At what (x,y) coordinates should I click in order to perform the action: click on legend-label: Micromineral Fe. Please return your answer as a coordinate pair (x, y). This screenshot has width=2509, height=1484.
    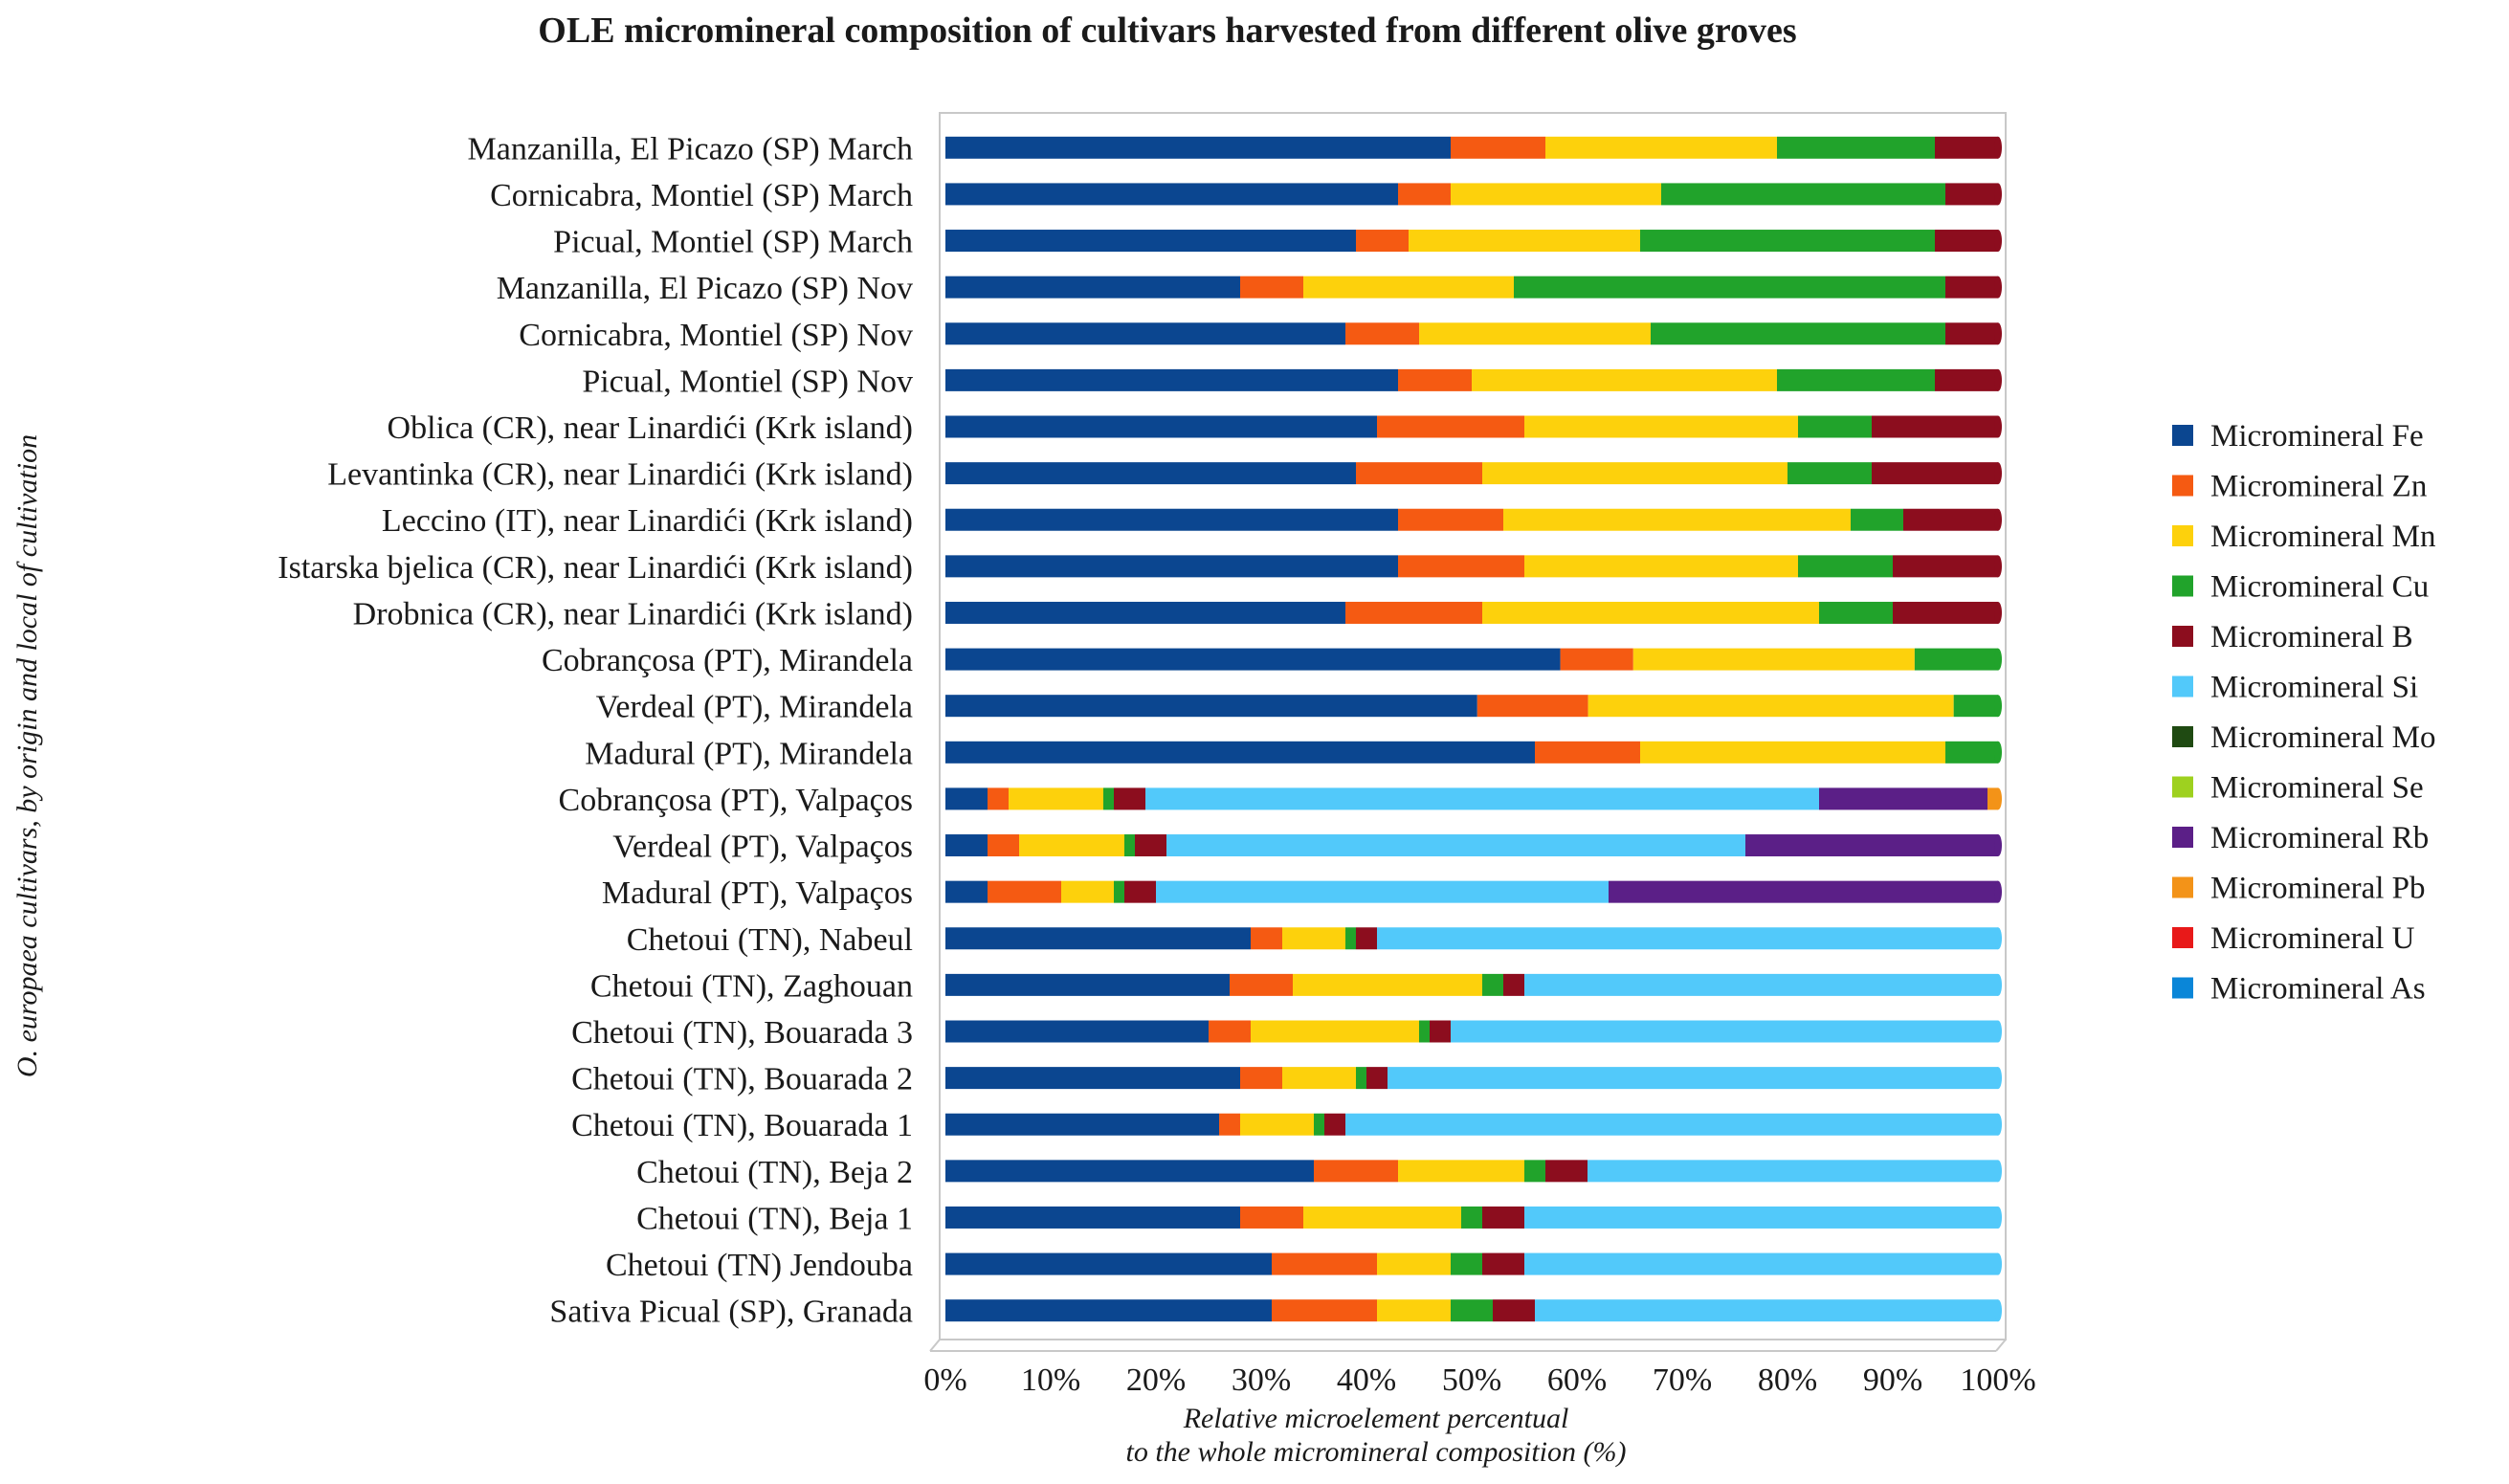
    Looking at the image, I should click on (2317, 436).